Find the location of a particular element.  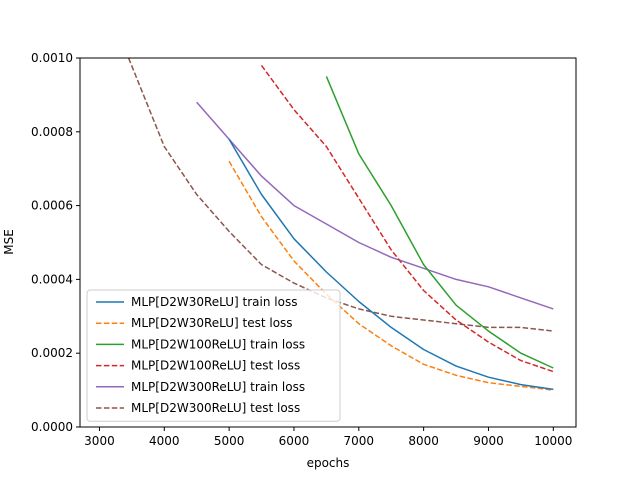

legend-entry-label: MLP[D2W30ReLU] test loss is located at coordinates (212, 323).